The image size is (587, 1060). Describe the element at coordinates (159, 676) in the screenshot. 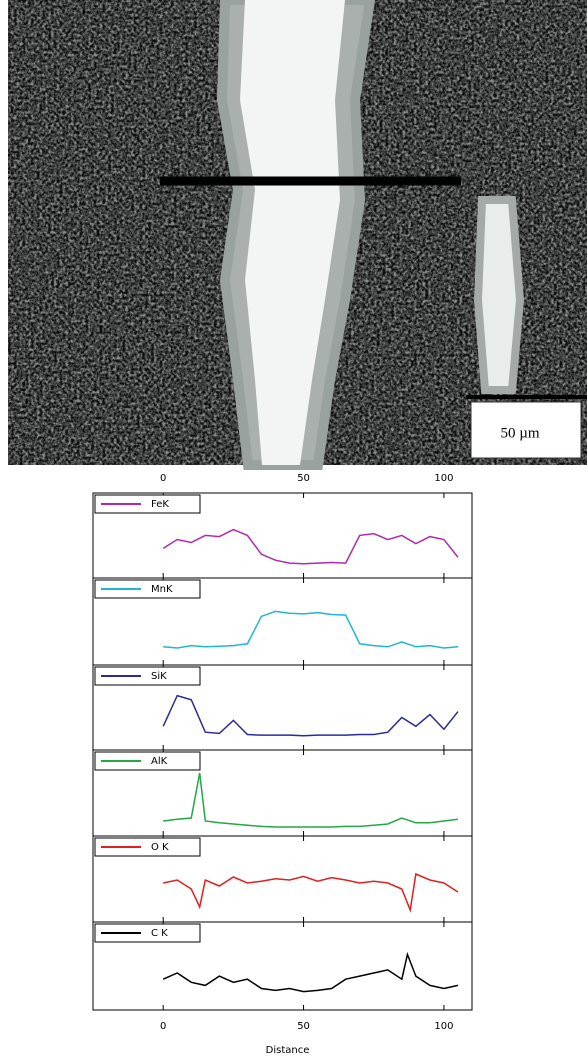

I see `legend-label: SiK` at that location.